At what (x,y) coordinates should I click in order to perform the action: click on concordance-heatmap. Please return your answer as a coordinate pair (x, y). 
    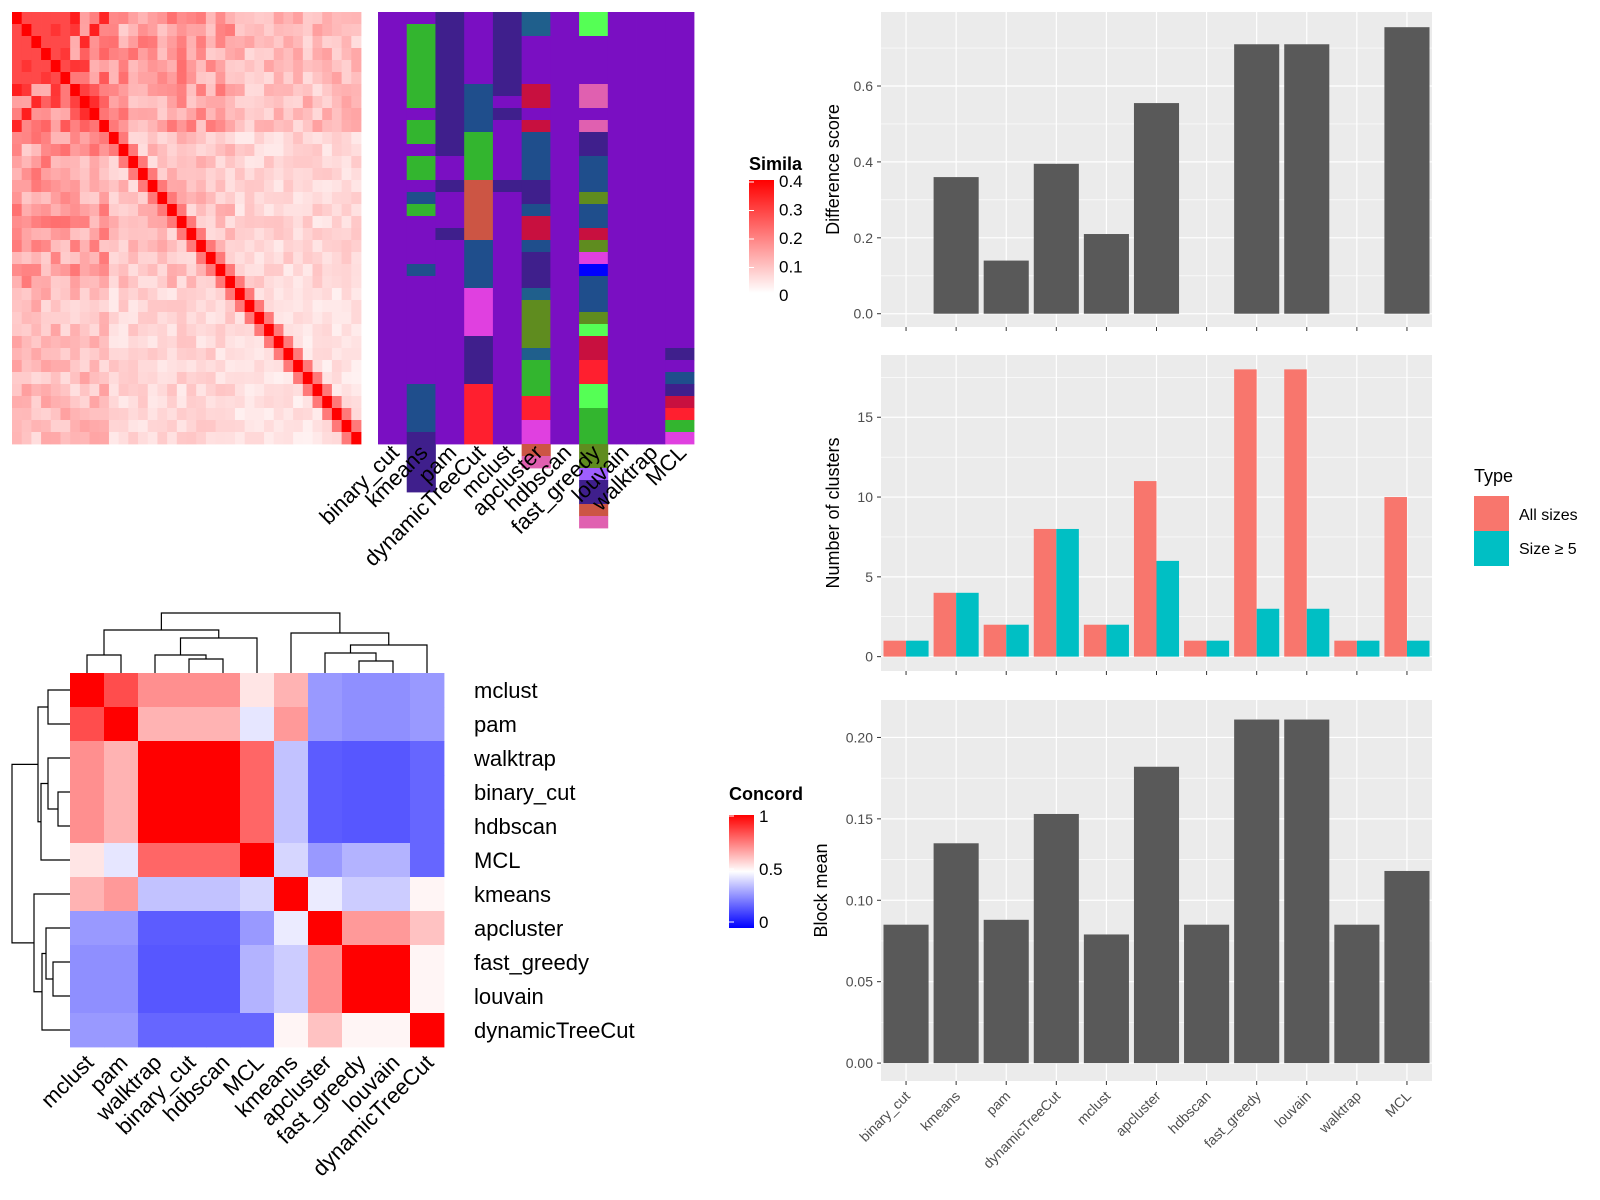
    Looking at the image, I should click on (257, 860).